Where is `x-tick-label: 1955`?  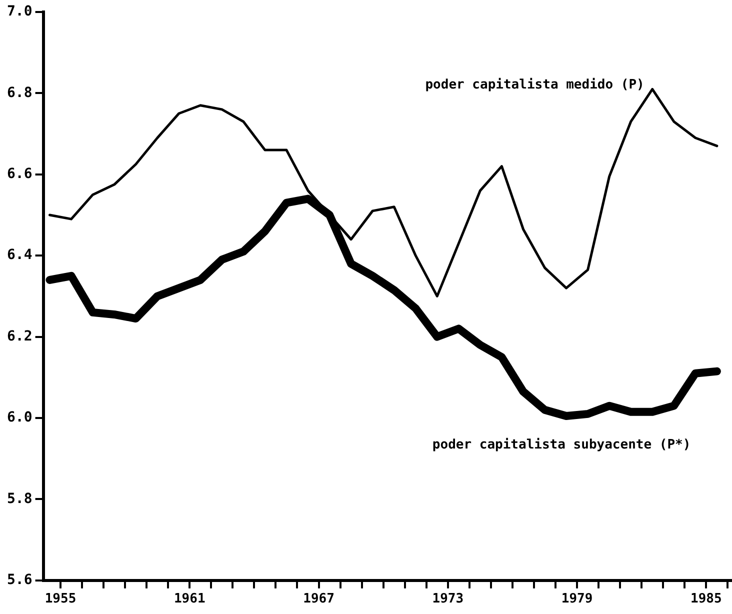
x-tick-label: 1955 is located at coordinates (60, 599).